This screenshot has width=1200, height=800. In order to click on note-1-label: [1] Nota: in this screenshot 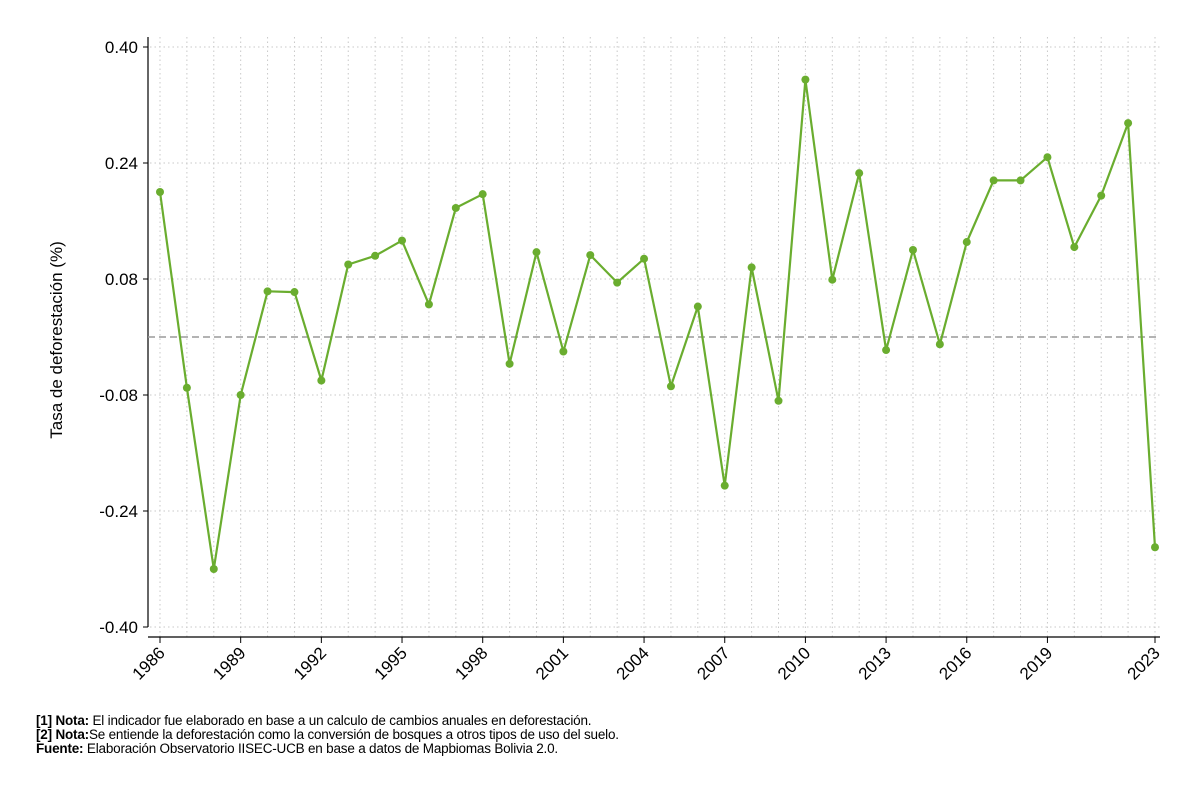, I will do `click(62, 720)`.